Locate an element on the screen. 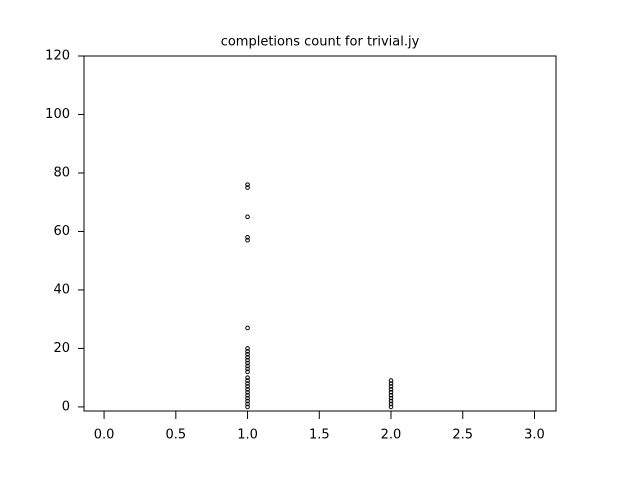 This screenshot has height=480, width=640. chart-title: completions count for trivial.jy is located at coordinates (320, 42).